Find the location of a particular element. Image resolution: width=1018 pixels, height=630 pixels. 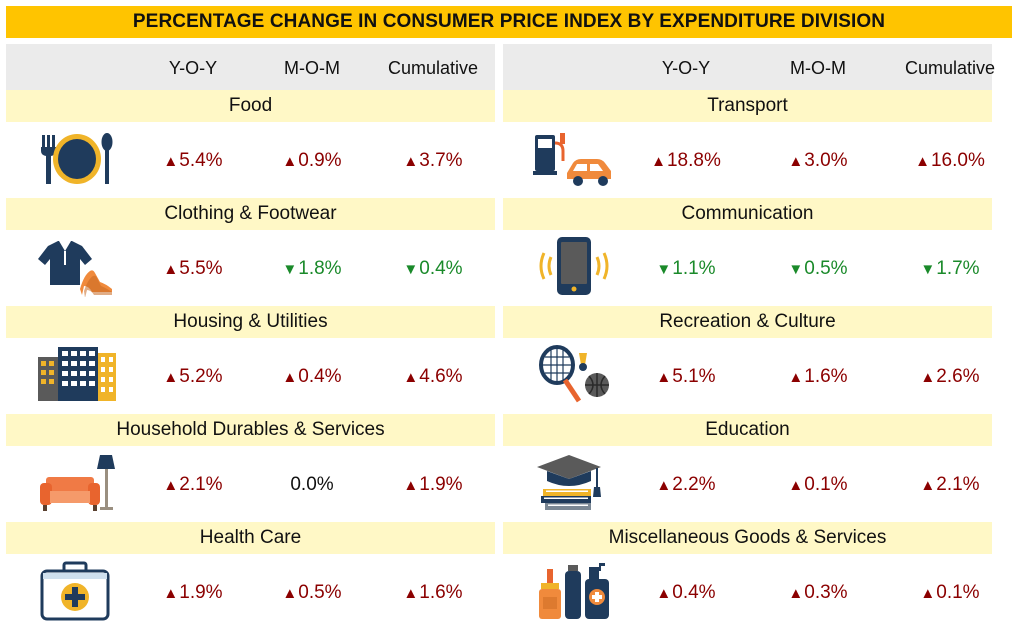

value-text: 5.5% is located at coordinates (201, 268).